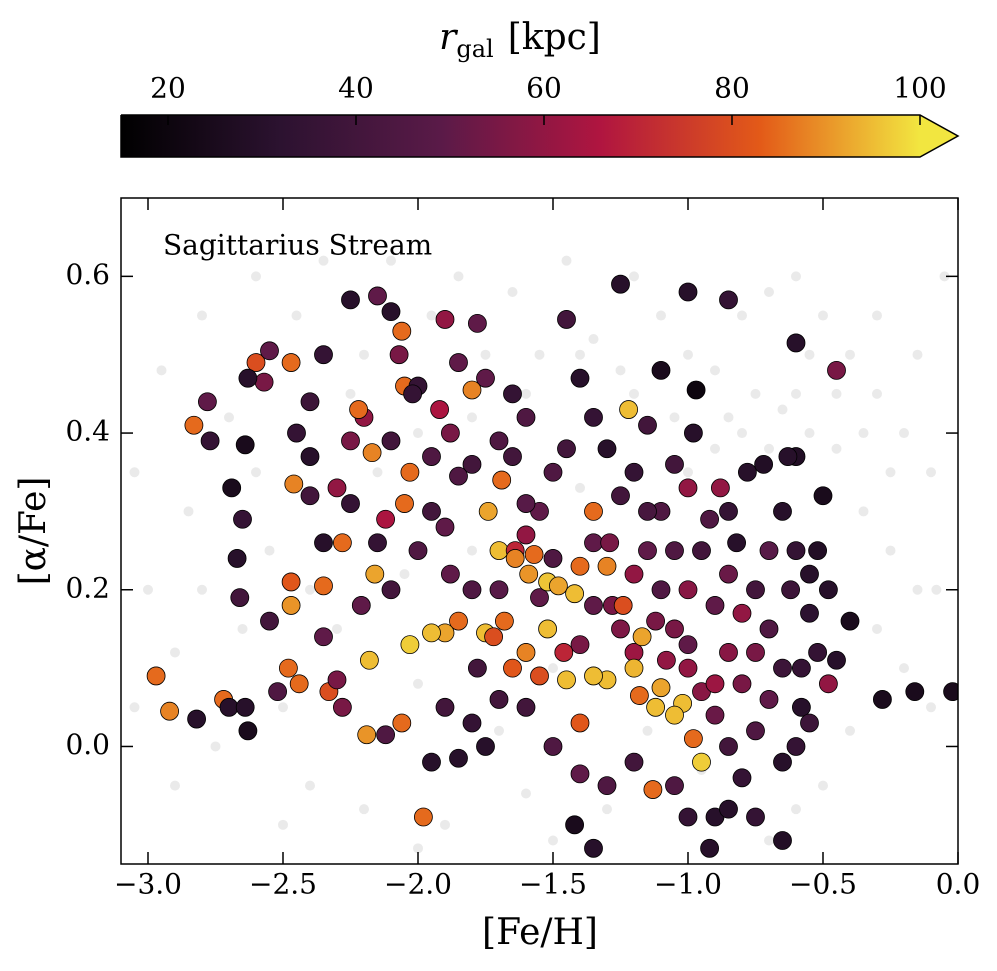 This screenshot has height=971, width=997. What do you see at coordinates (418, 884) in the screenshot?
I see `x-tick-label: −2.0` at bounding box center [418, 884].